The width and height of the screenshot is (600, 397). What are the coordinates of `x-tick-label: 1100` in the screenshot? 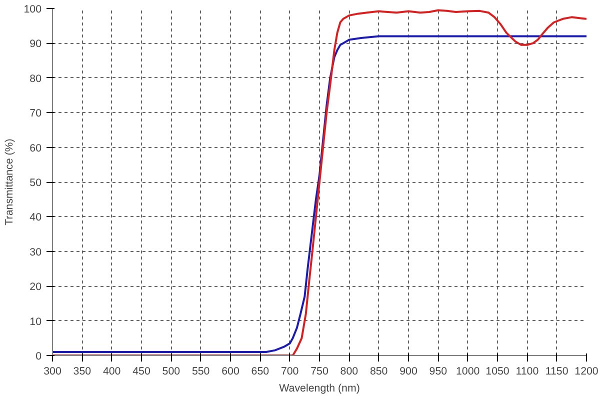 It's located at (527, 372).